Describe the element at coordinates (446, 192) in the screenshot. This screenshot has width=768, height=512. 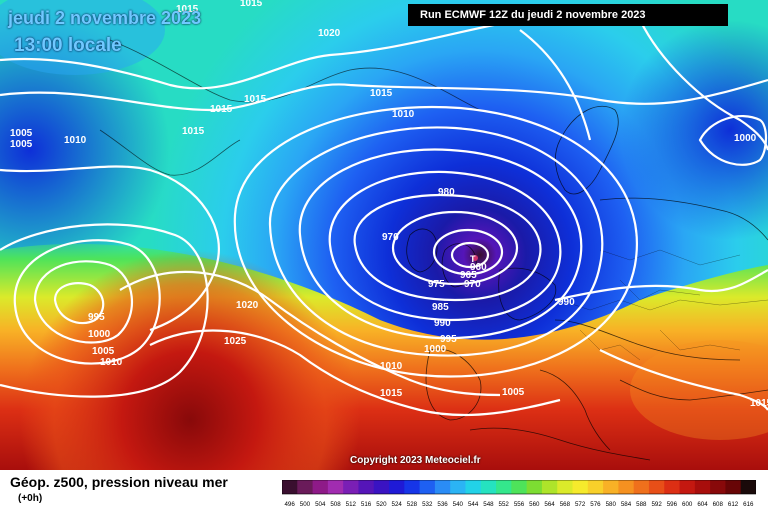
I see `isobar-label: 980` at that location.